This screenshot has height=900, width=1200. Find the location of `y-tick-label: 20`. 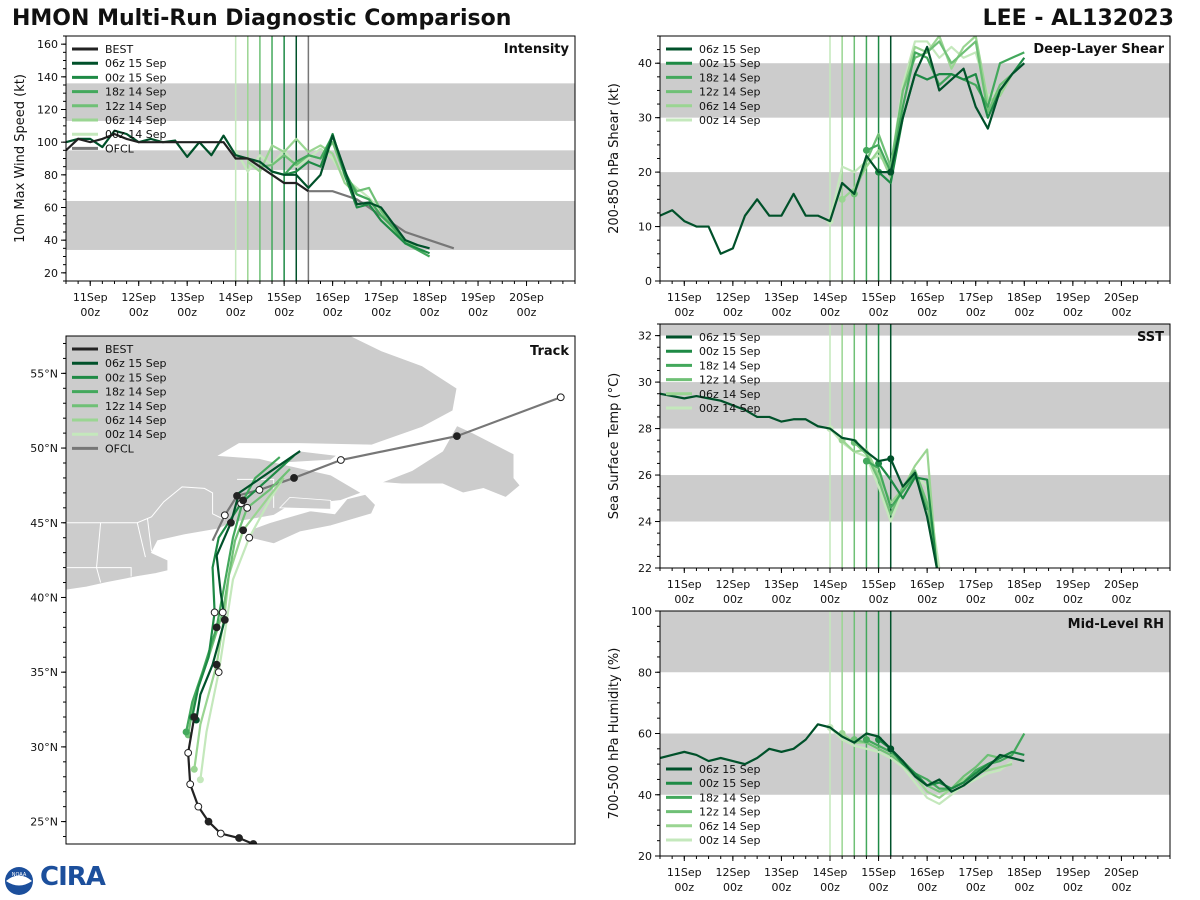

y-tick-label: 20 is located at coordinates (645, 856).